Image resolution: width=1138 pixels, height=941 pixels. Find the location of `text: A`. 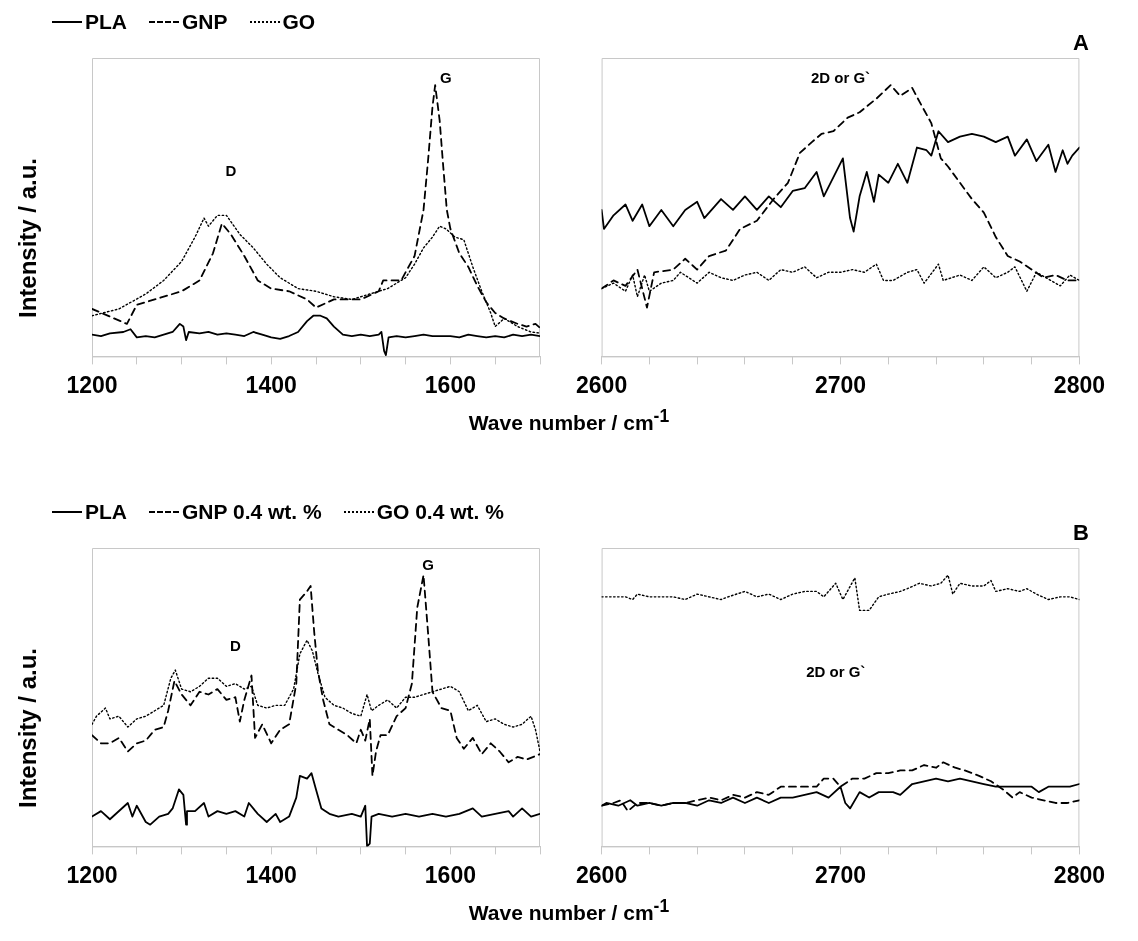

text: A is located at coordinates (1081, 43).